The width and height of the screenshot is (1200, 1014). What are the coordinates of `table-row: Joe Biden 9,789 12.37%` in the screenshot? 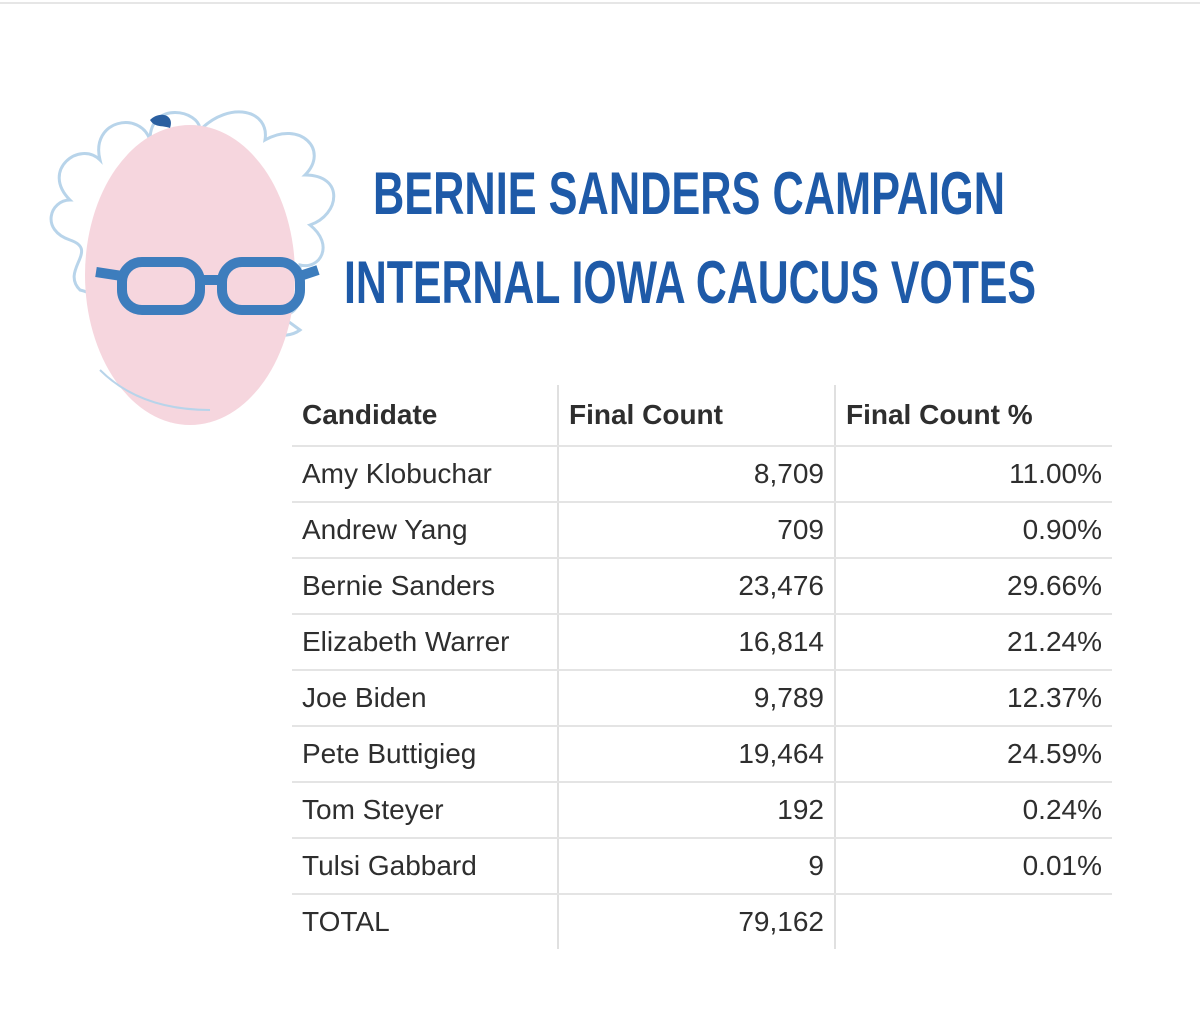 It's located at (702, 698).